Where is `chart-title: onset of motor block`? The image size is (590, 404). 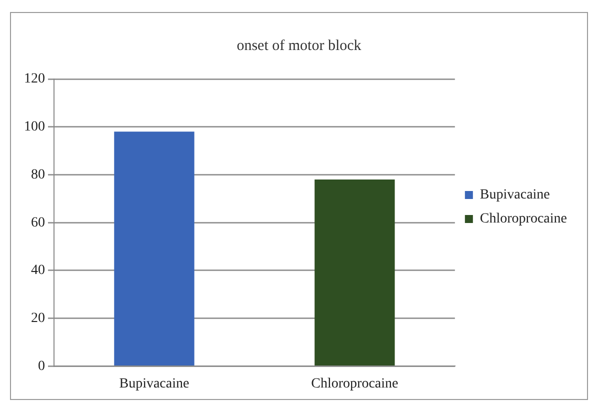 chart-title: onset of motor block is located at coordinates (299, 46).